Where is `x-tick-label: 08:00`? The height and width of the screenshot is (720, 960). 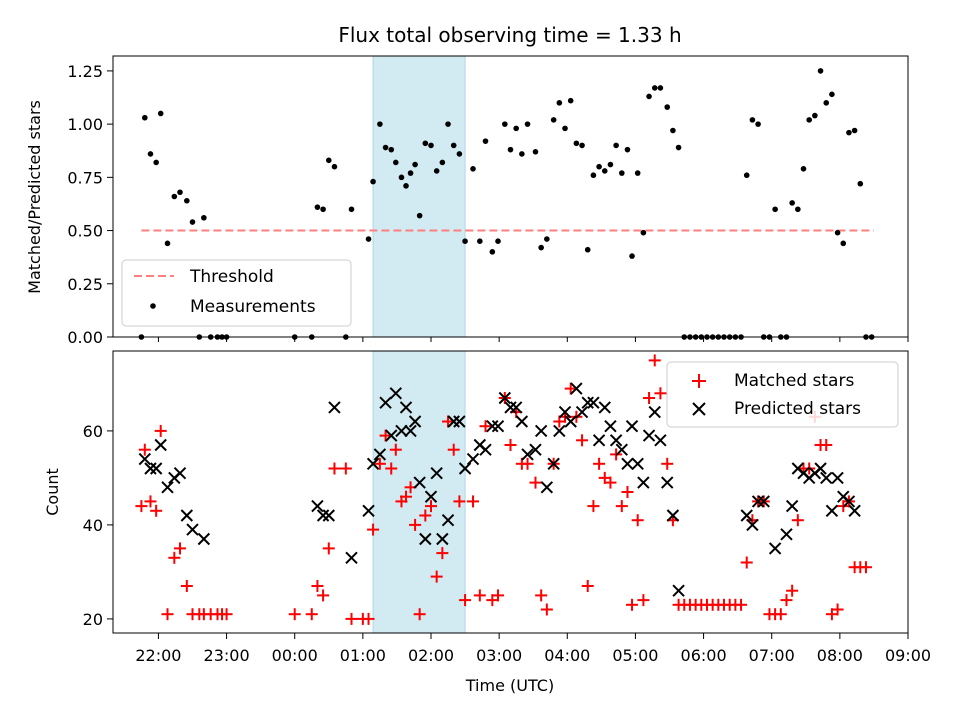 x-tick-label: 08:00 is located at coordinates (840, 655).